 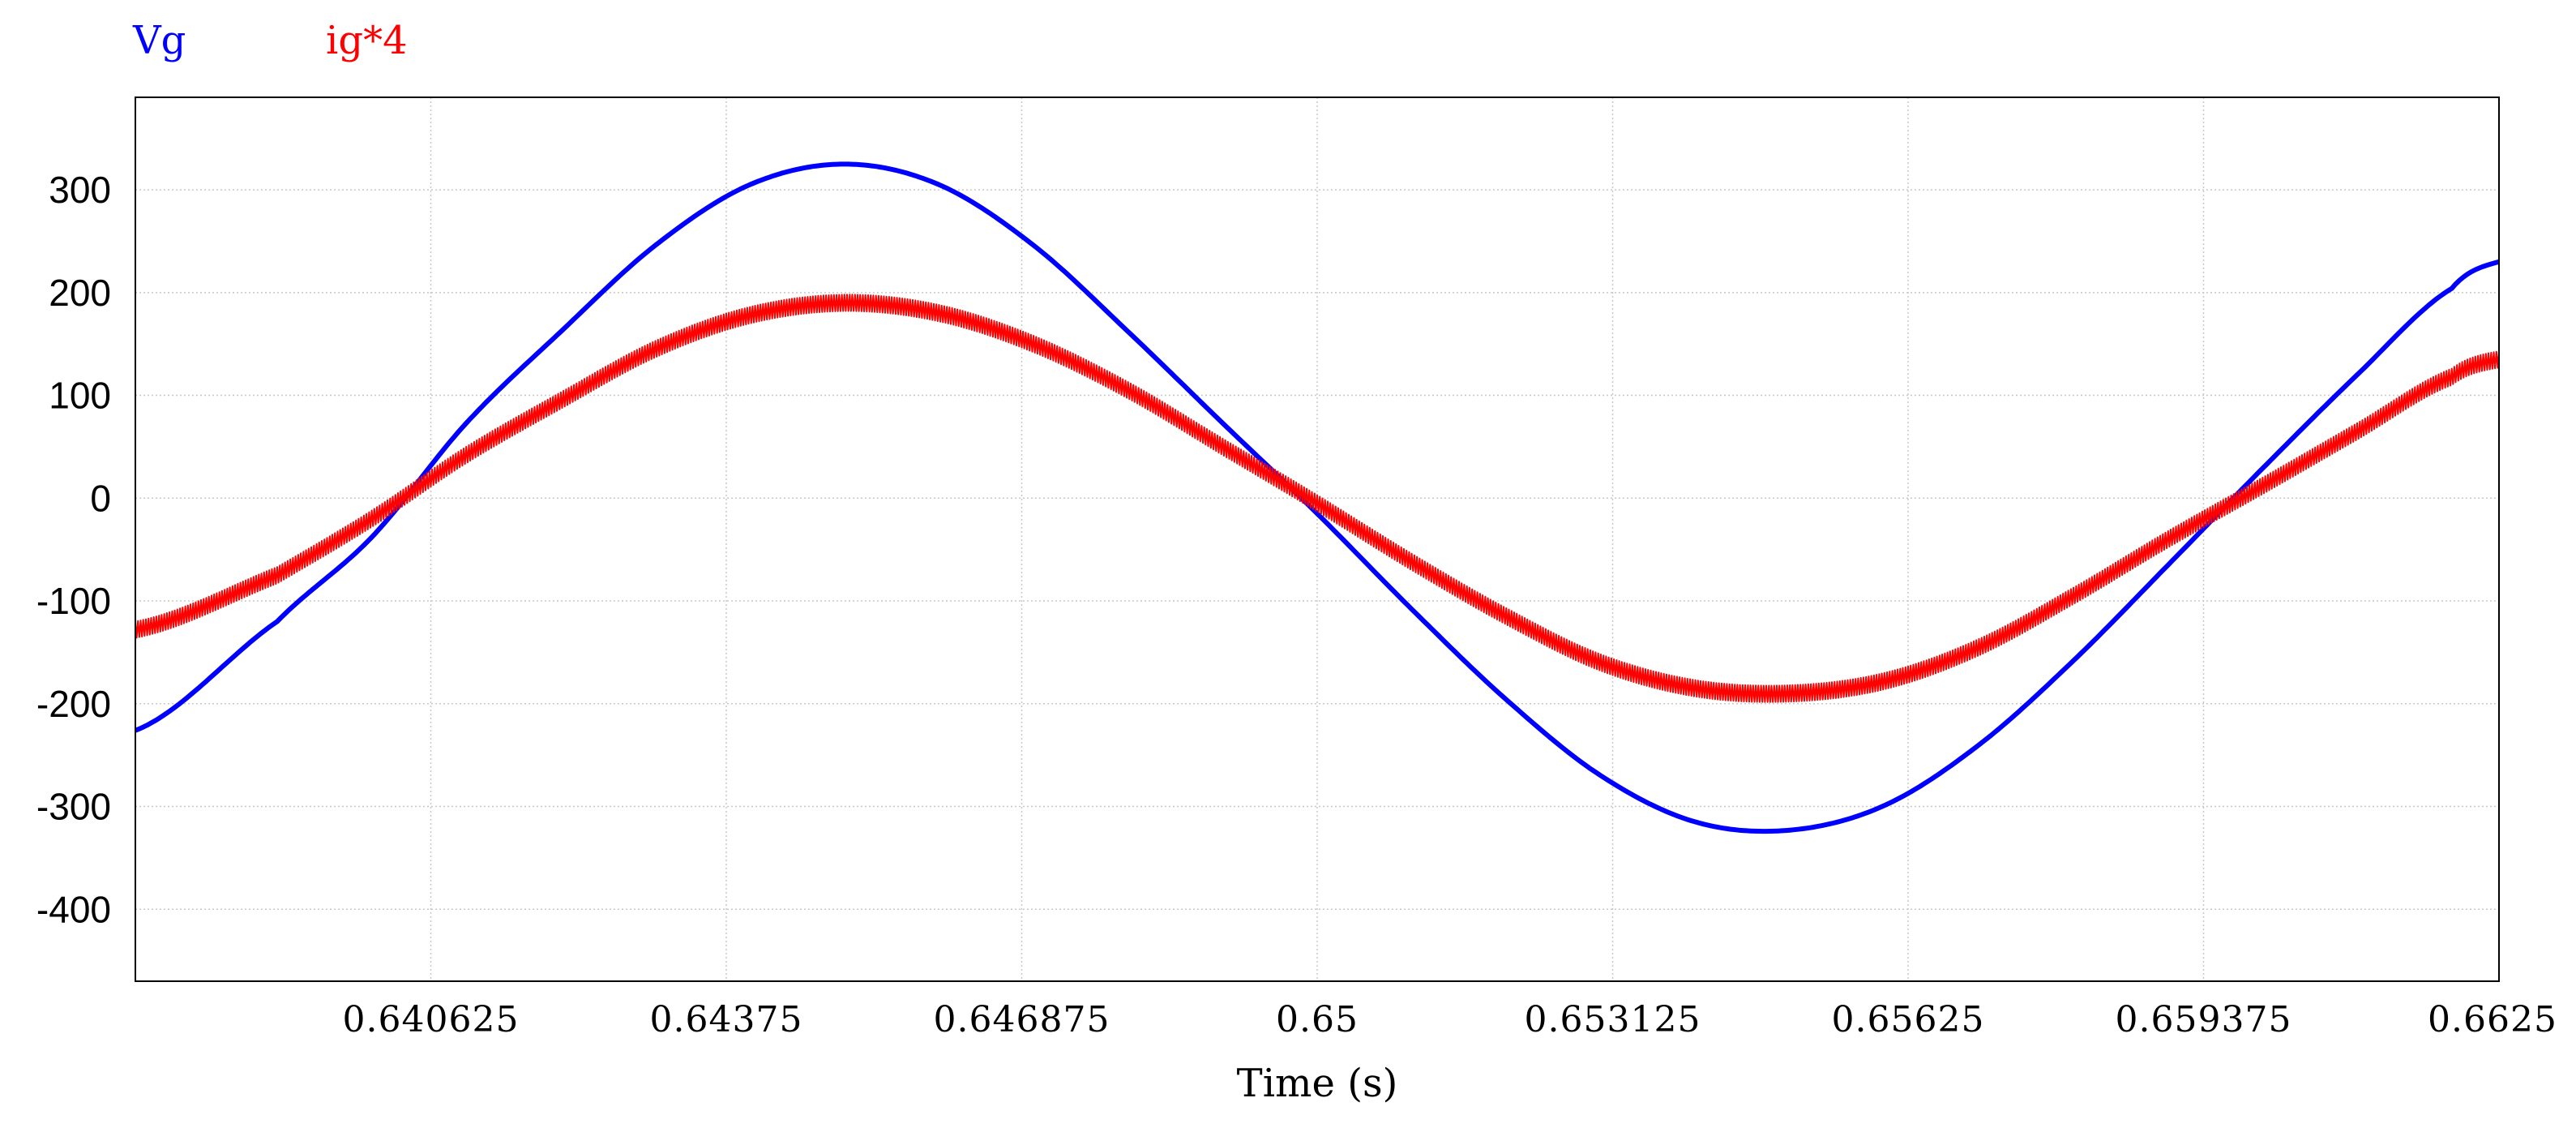 I want to click on y-tick-label: -100, so click(x=73, y=601).